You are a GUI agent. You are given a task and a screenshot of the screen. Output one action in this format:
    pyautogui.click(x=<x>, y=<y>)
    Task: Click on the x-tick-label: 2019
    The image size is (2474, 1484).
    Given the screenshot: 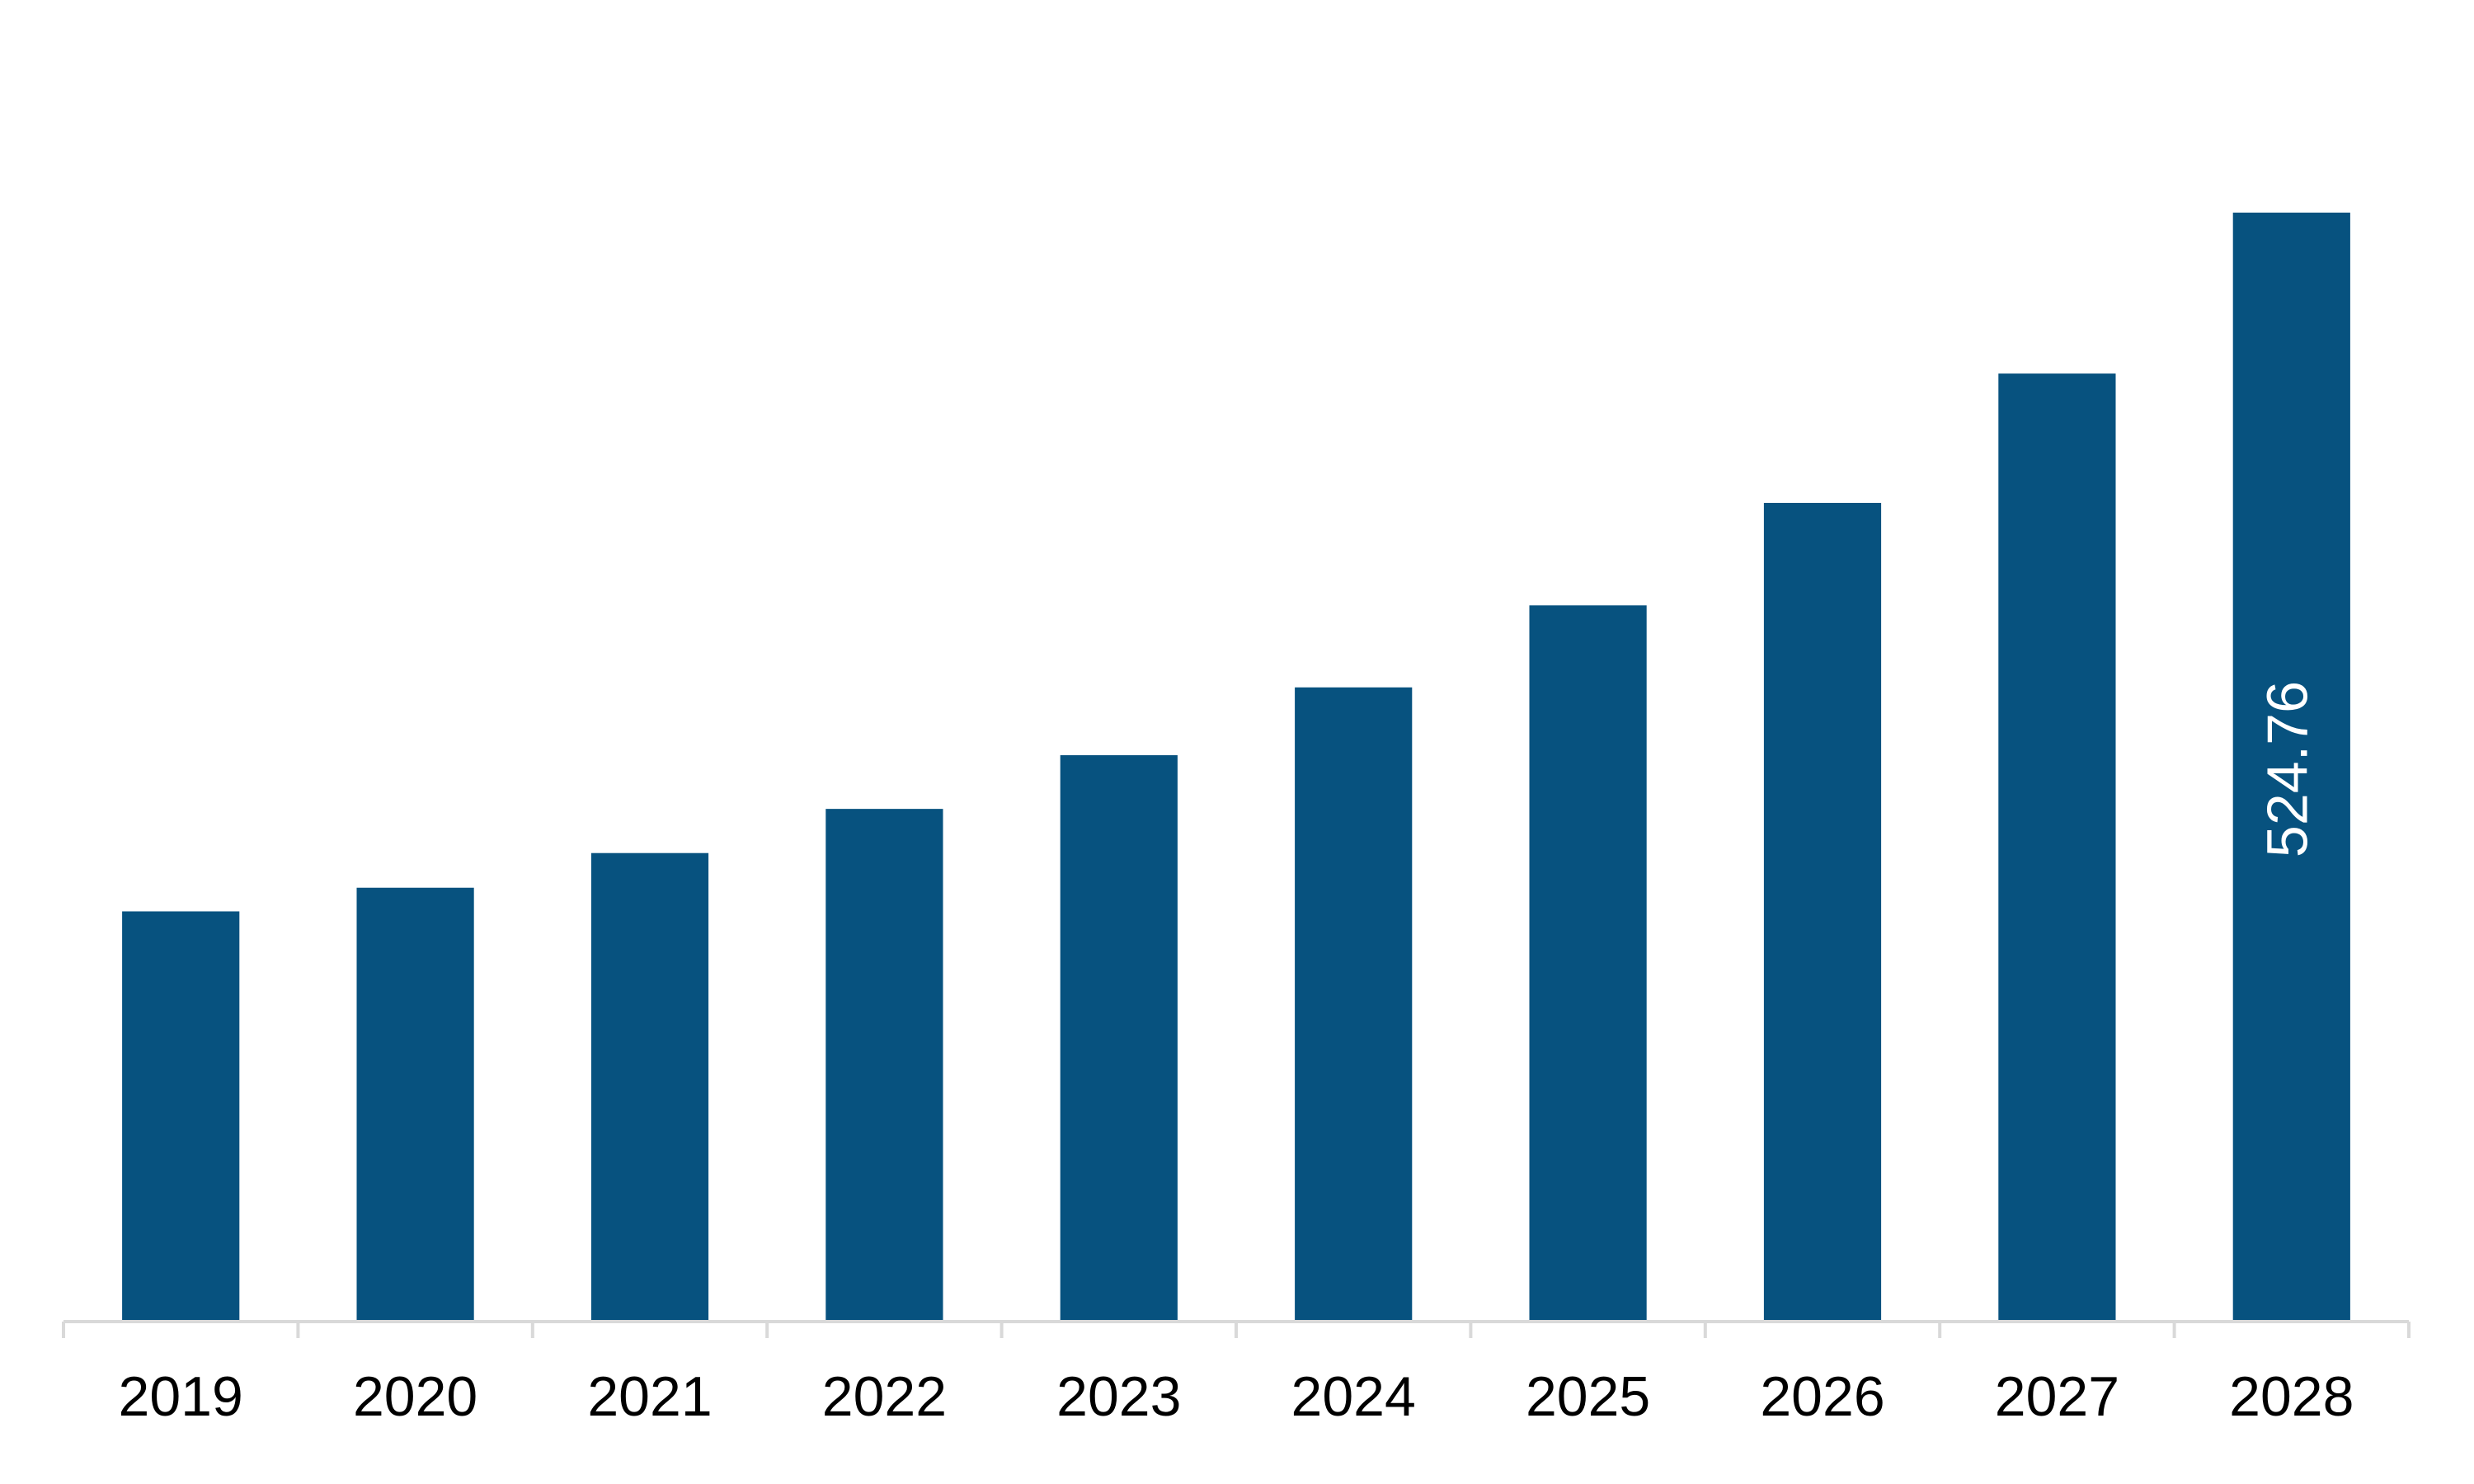 What is the action you would take?
    pyautogui.click(x=181, y=1396)
    